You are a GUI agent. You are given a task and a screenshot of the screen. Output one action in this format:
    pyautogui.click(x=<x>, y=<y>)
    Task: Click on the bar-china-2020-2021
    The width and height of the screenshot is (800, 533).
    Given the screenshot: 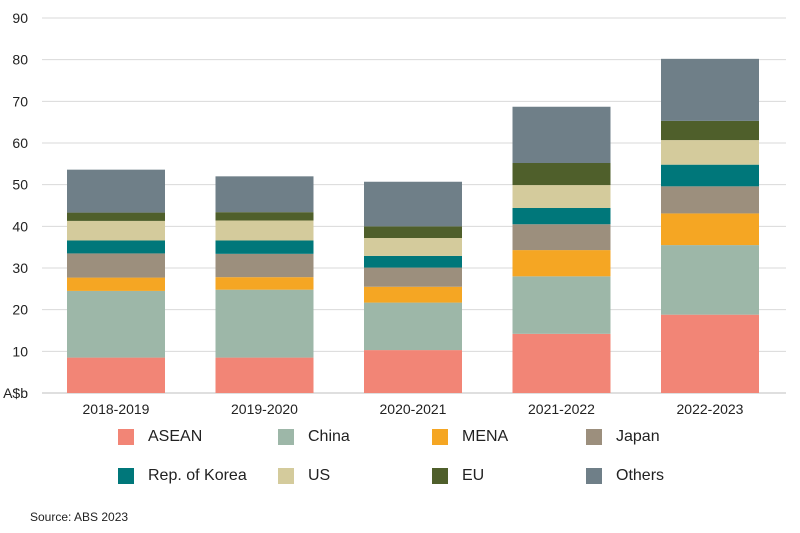 What is the action you would take?
    pyautogui.click(x=413, y=326)
    